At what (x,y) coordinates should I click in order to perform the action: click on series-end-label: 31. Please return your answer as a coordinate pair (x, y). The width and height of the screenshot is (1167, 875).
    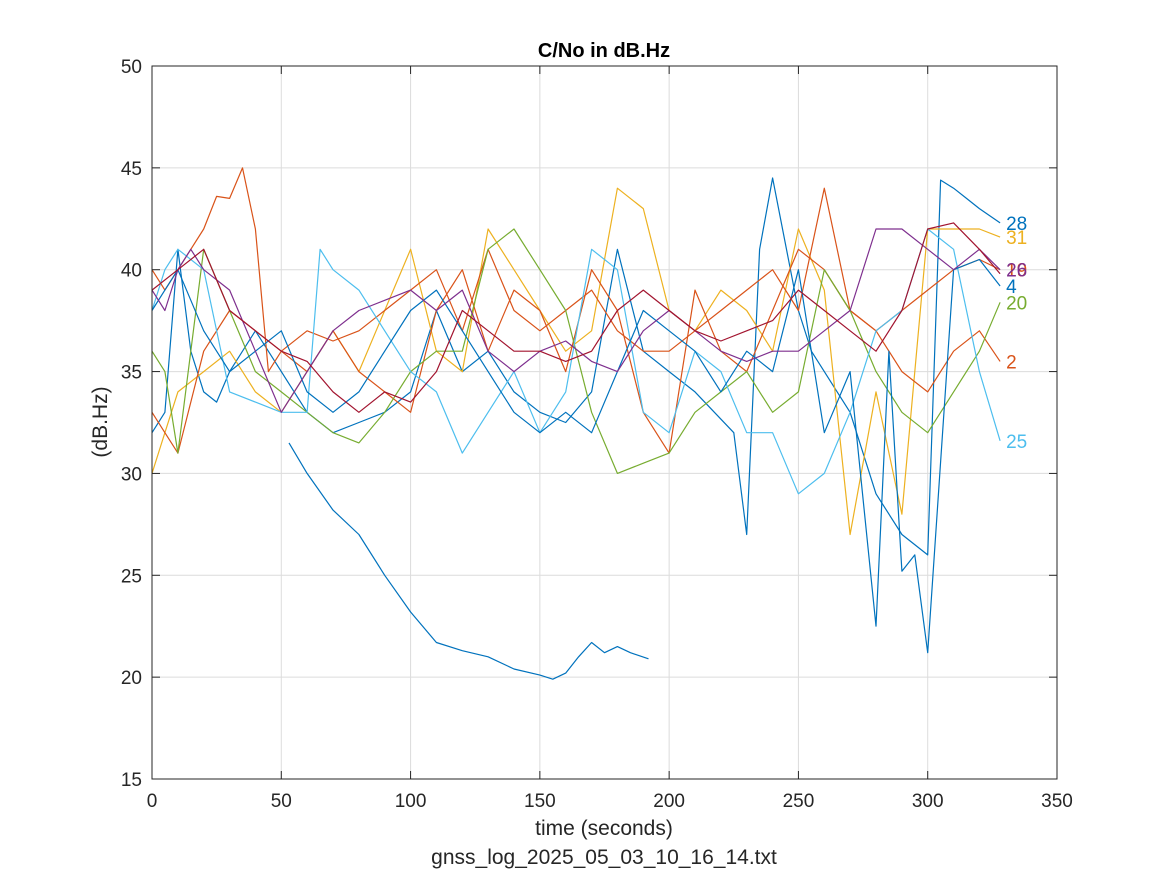
    Looking at the image, I should click on (1016, 238).